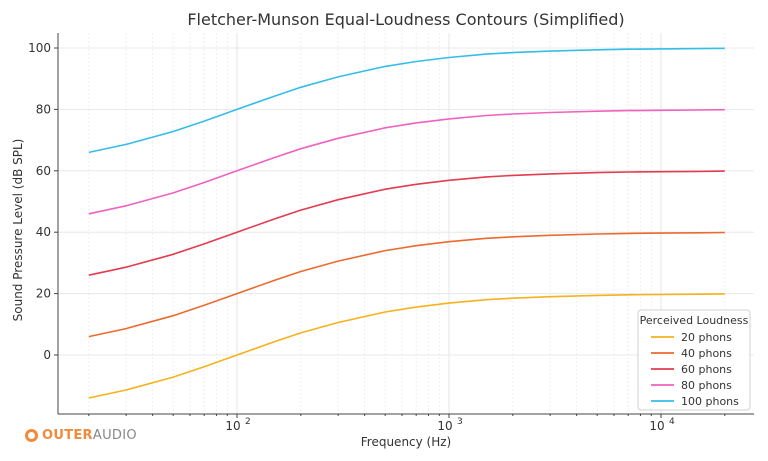 Image resolution: width=768 pixels, height=461 pixels. I want to click on logo-regular-text: AUDIO, so click(114, 435).